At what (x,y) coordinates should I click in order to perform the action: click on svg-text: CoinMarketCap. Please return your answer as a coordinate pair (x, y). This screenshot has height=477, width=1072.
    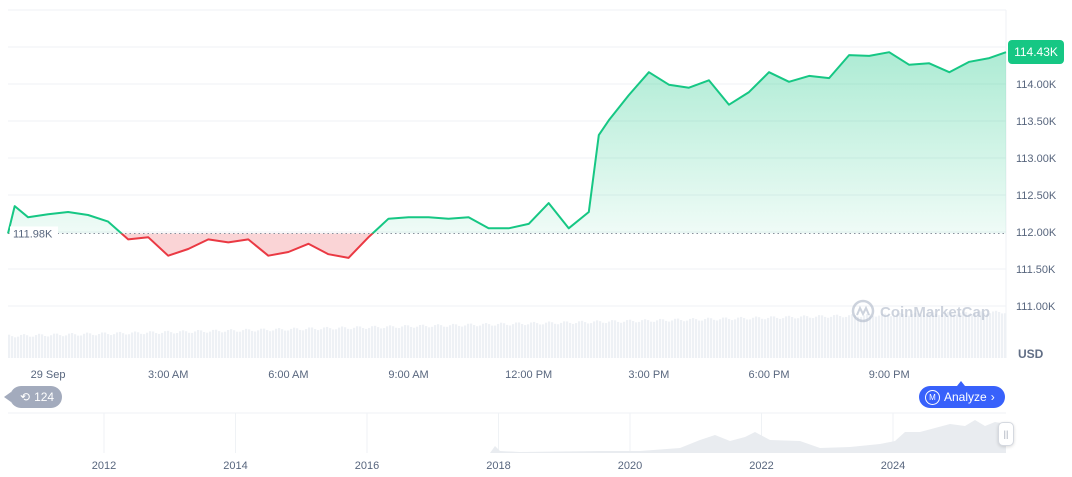
    Looking at the image, I should click on (935, 312).